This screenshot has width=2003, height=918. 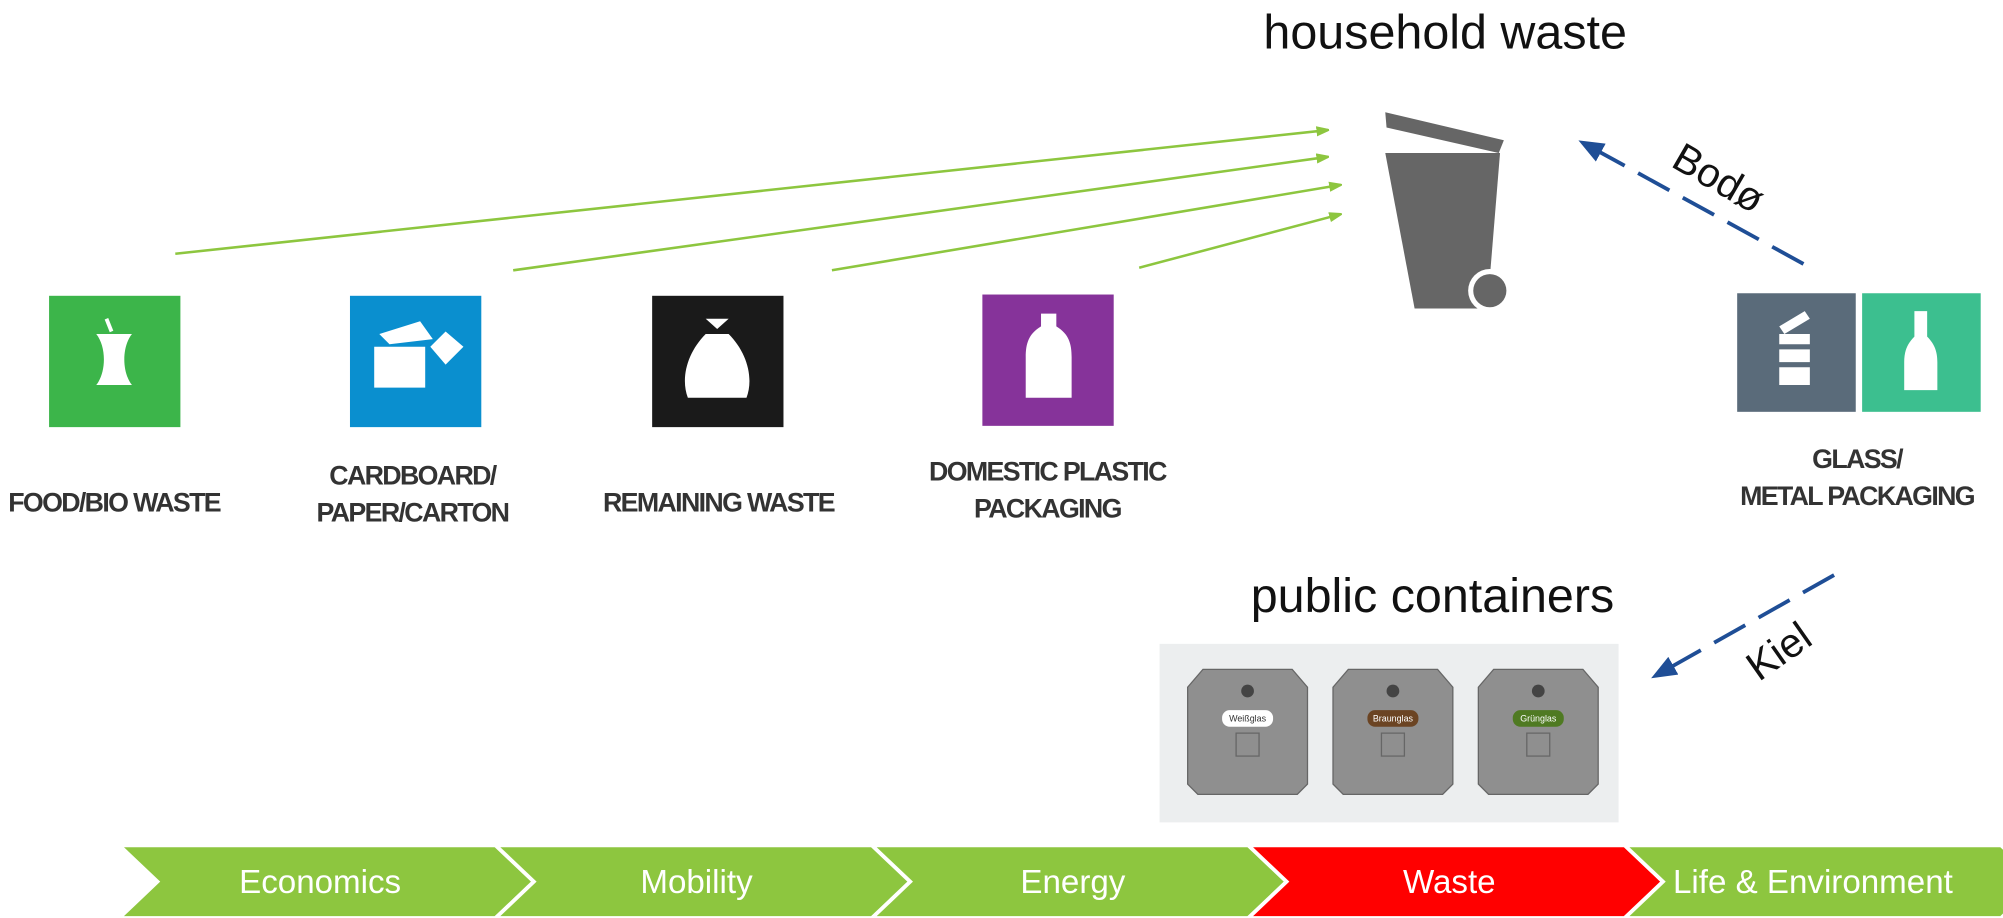 I want to click on glass-bottle, so click(x=1921, y=351).